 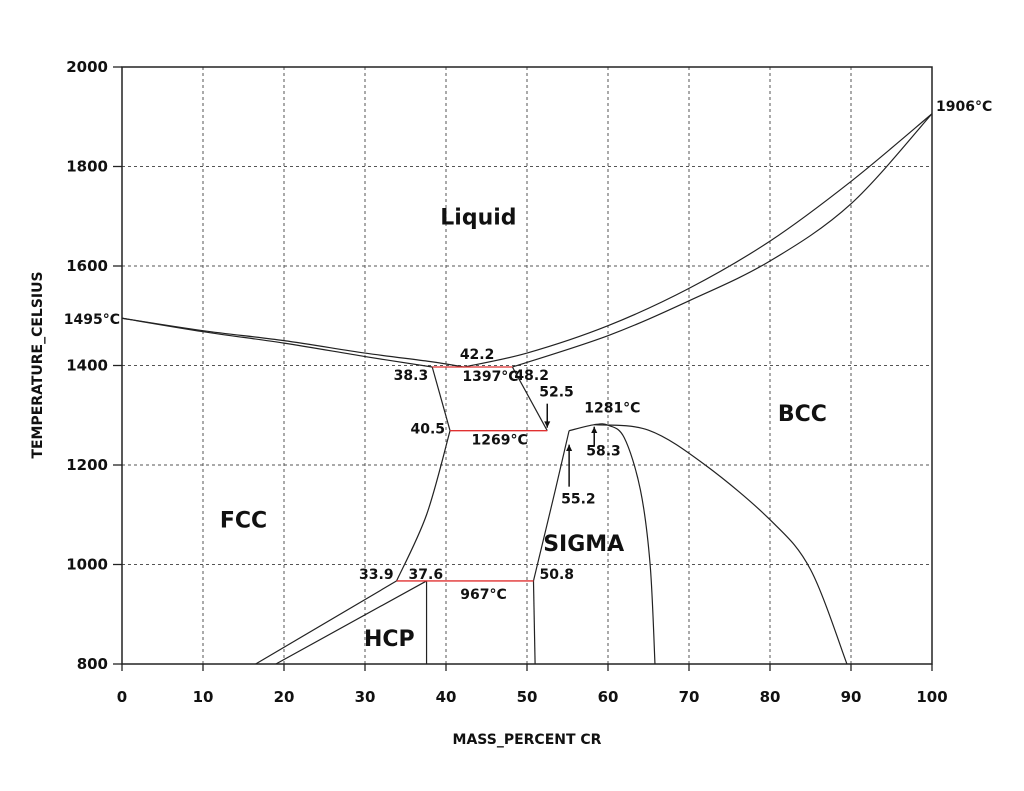 I want to click on annotation-label: 38.3, so click(x=411, y=376).